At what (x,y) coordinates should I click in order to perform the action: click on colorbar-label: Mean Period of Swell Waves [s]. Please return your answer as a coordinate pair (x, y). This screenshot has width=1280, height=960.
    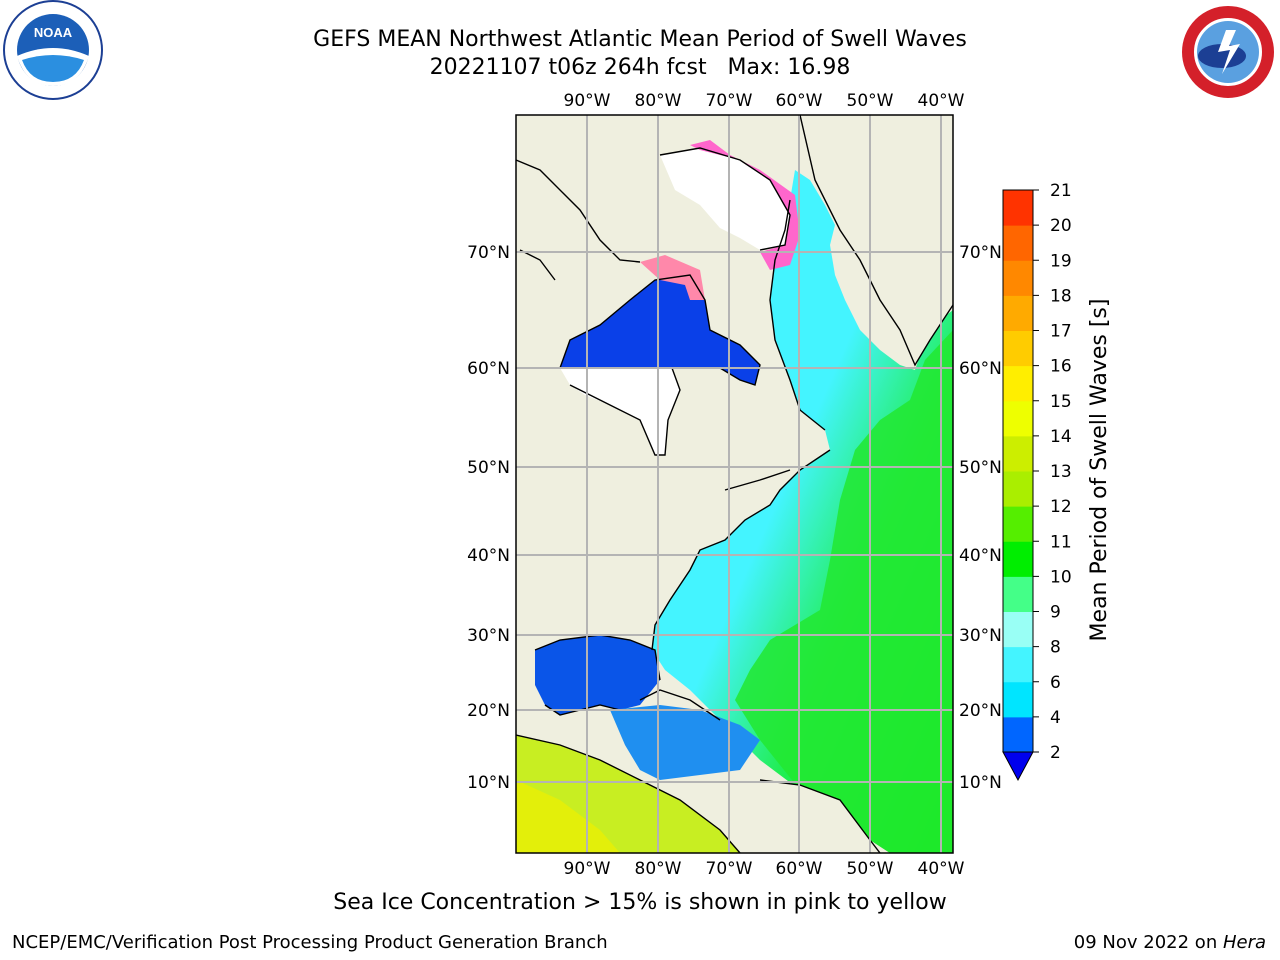
    Looking at the image, I should click on (1099, 470).